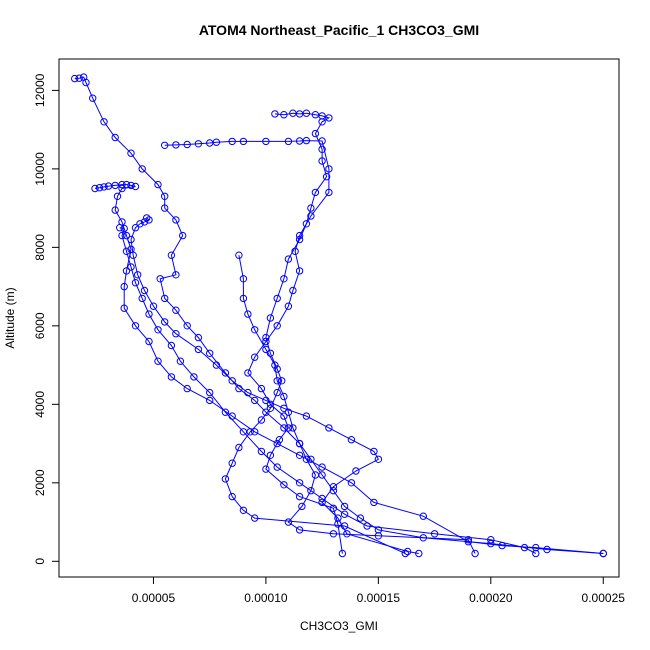 Image resolution: width=650 pixels, height=650 pixels. What do you see at coordinates (10, 317) in the screenshot?
I see `y-axis-label: Altitude (m)` at bounding box center [10, 317].